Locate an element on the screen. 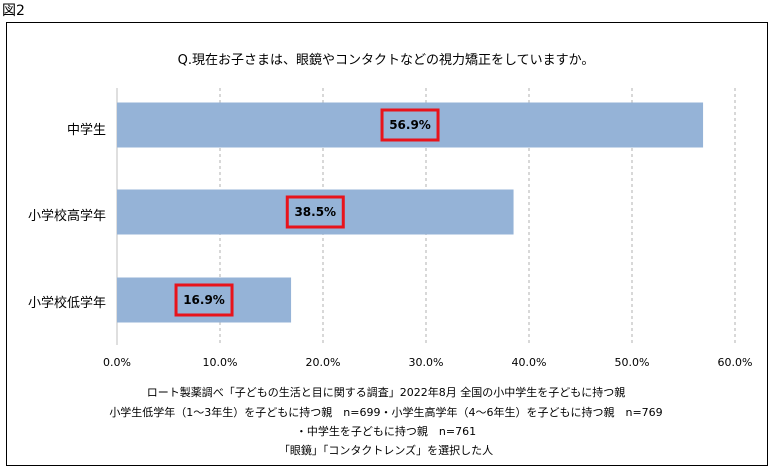  x-tick-label-2: 20.0% is located at coordinates (323, 362).